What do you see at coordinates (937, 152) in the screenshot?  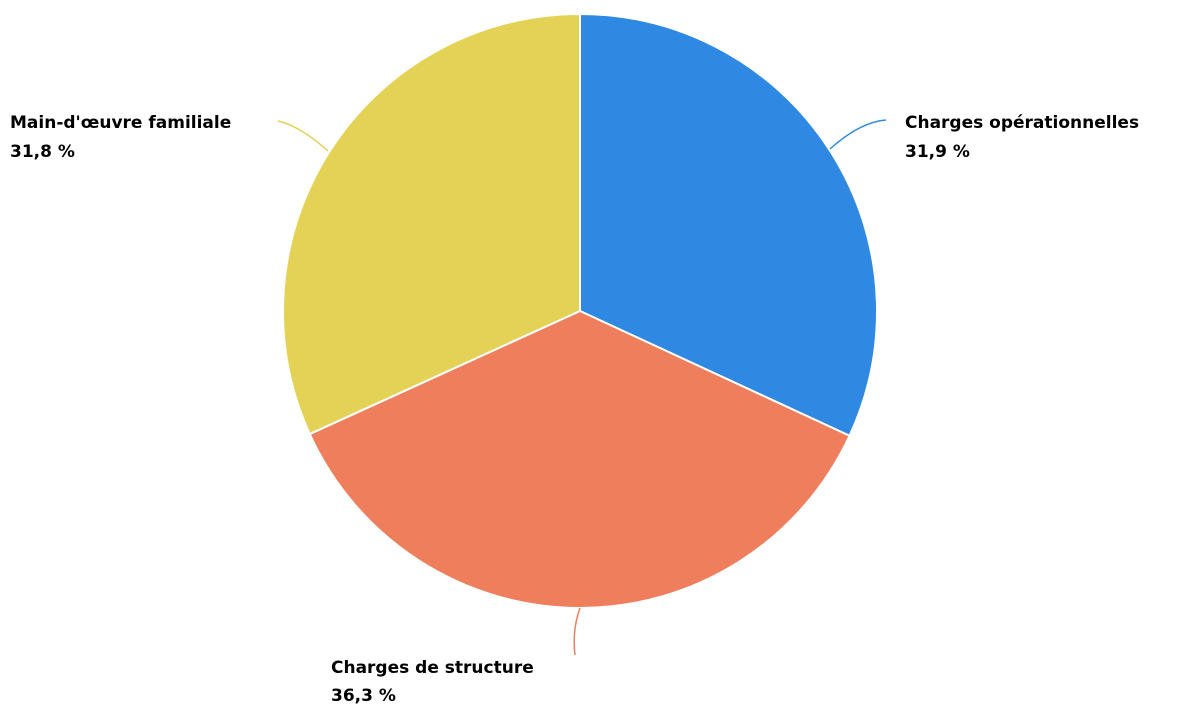 I see `slice-value-charges-operationnelles: 31,9 %` at bounding box center [937, 152].